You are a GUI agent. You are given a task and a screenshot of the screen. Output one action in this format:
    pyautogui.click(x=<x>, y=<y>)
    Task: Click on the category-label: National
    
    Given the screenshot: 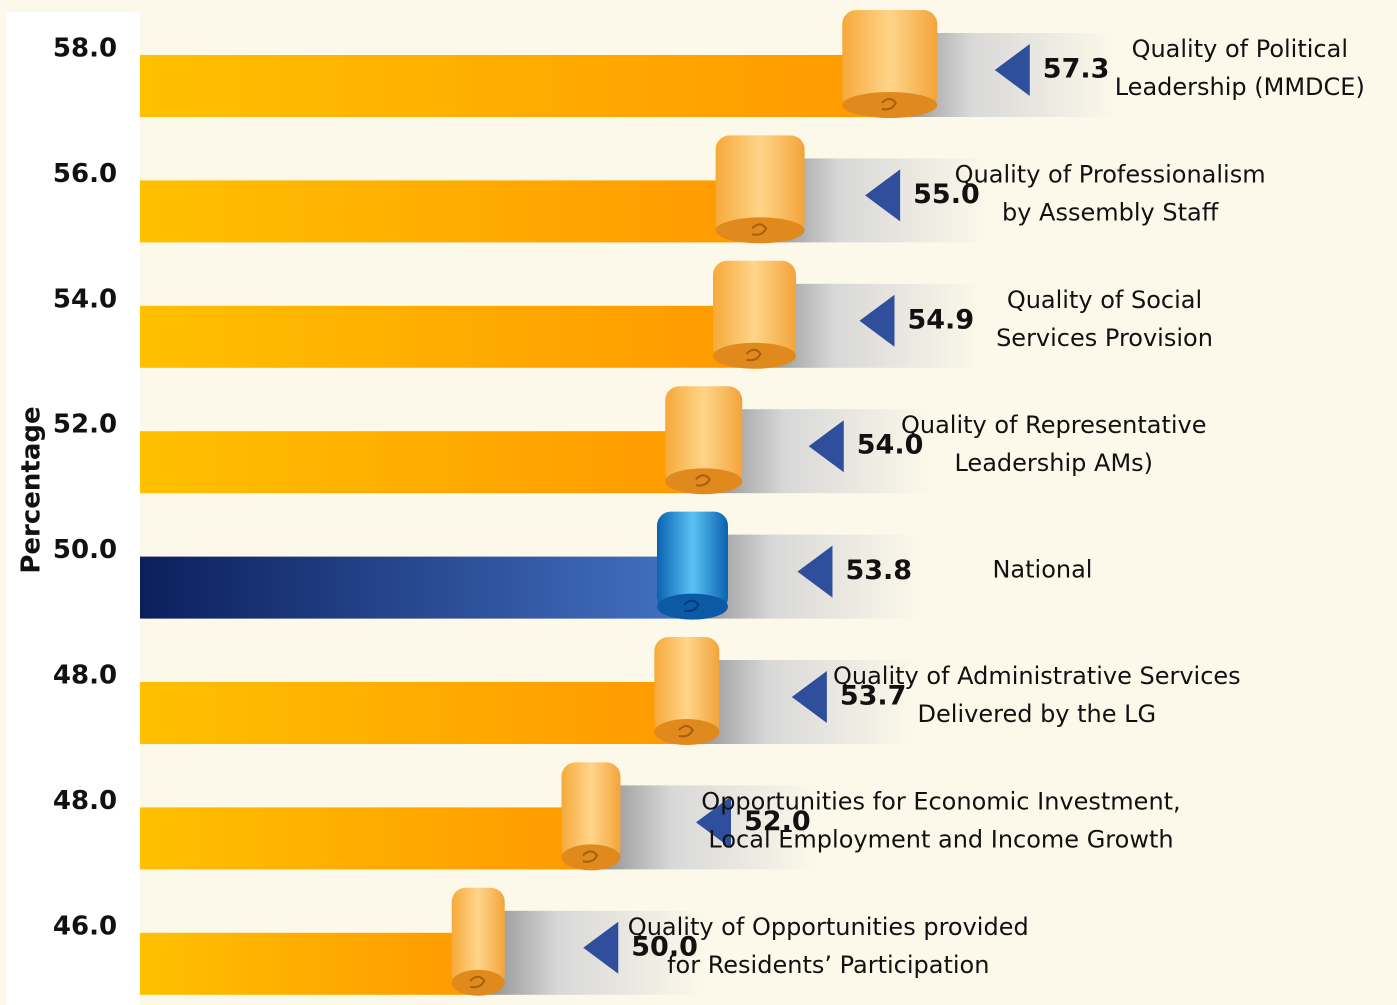 What is the action you would take?
    pyautogui.click(x=1042, y=570)
    